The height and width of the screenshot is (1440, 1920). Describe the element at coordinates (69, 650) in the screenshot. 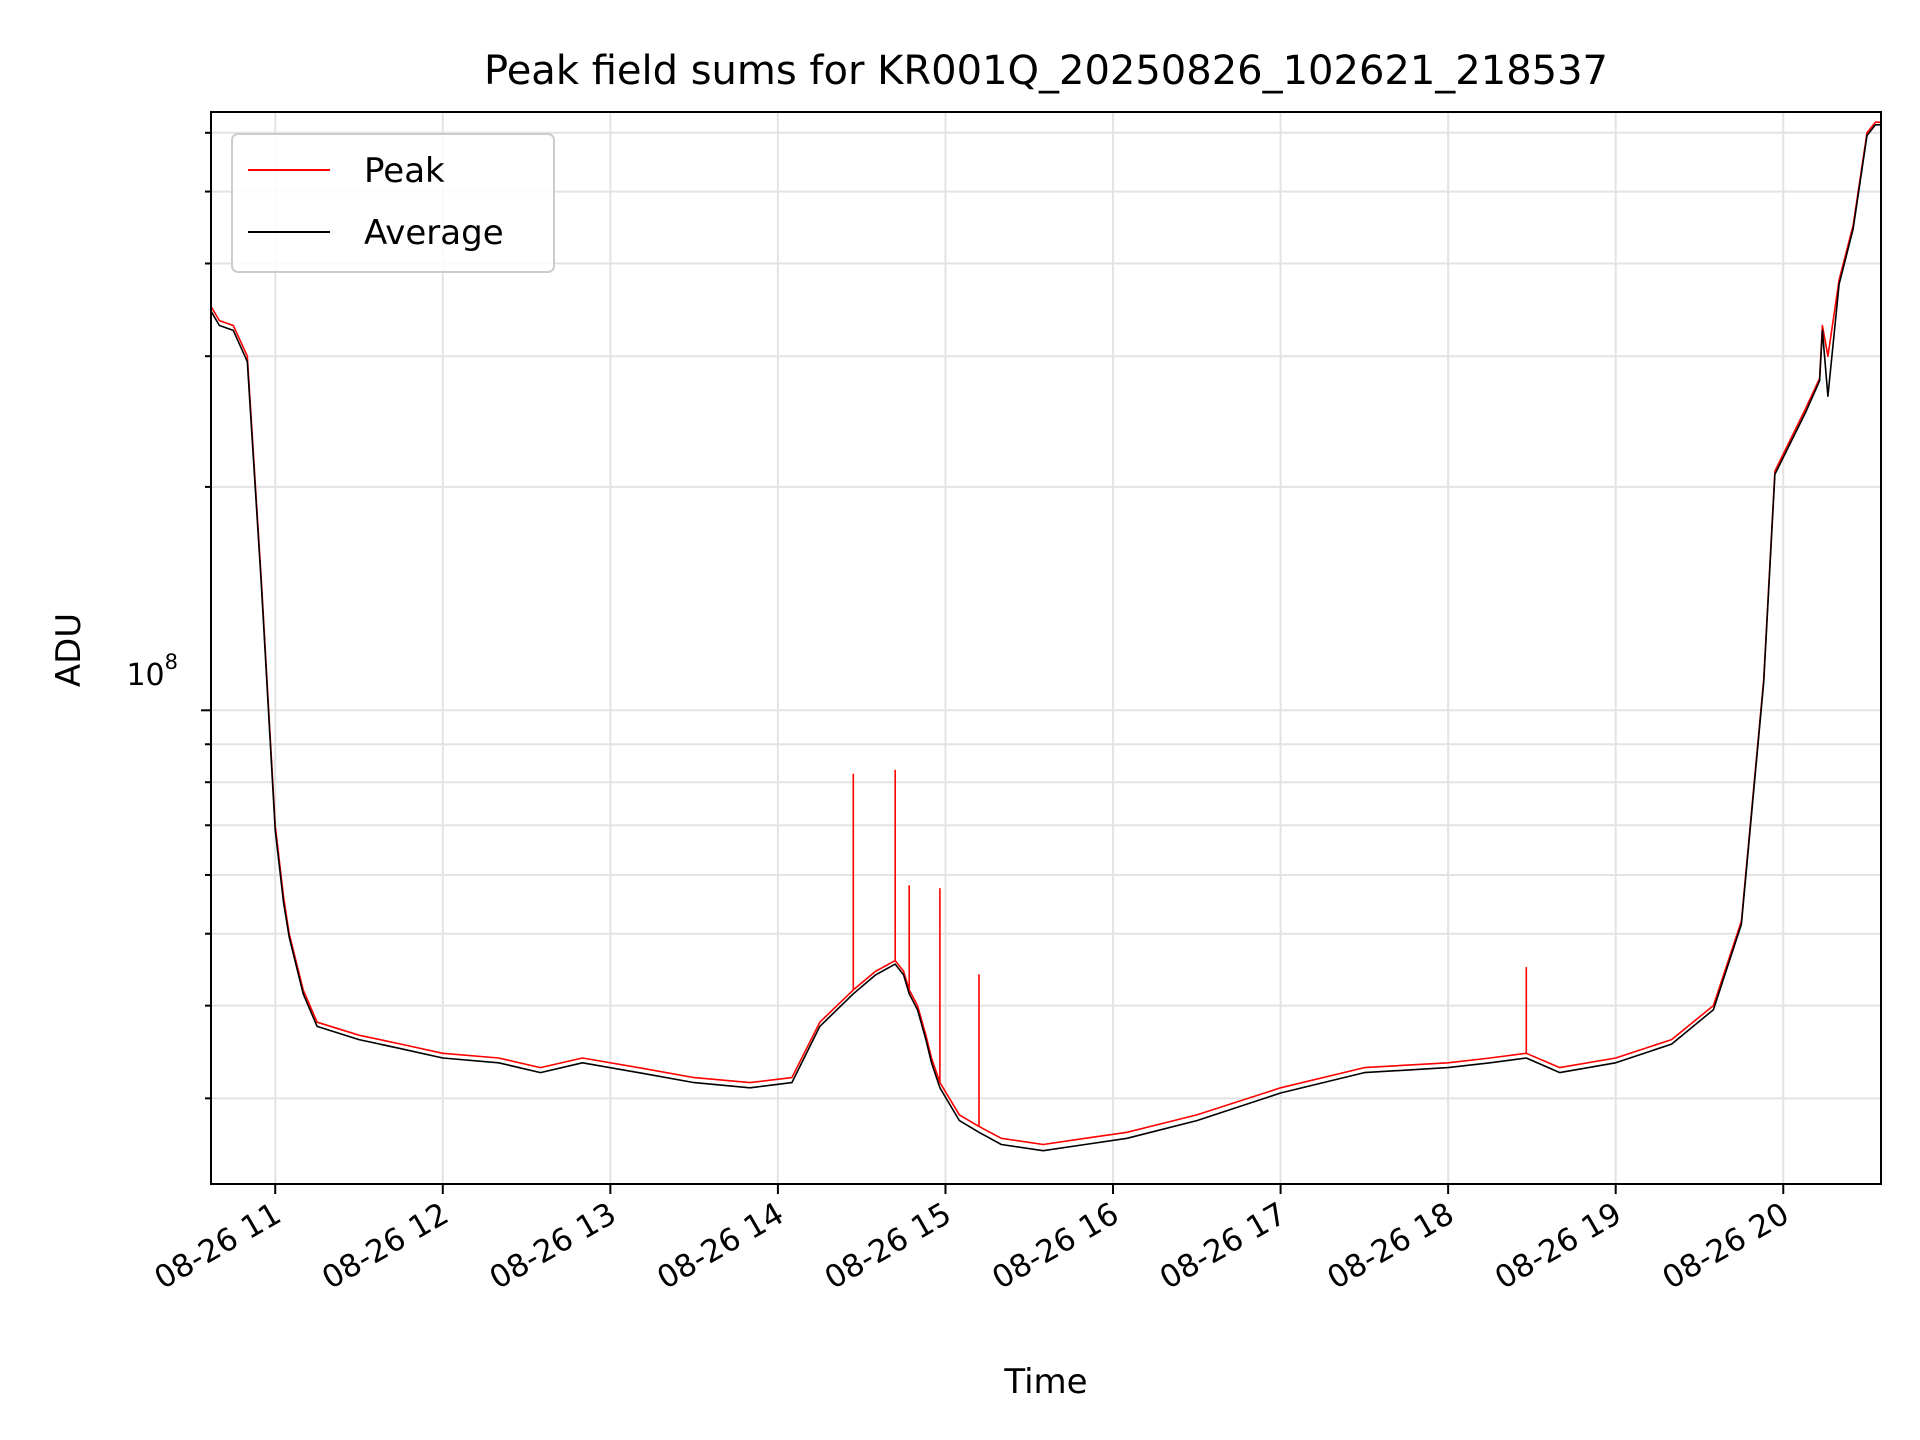

I see `y-axis-label: ADU` at that location.